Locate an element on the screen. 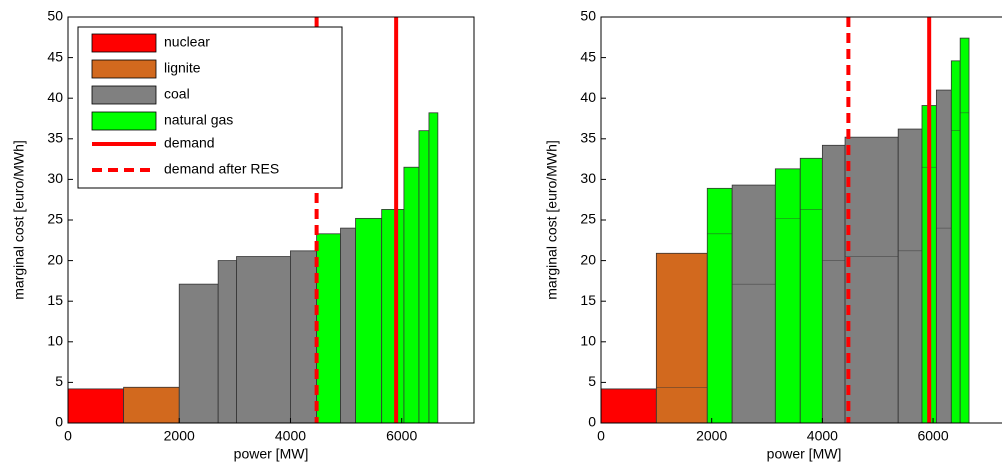 The height and width of the screenshot is (471, 1002). legend-label: nuclear is located at coordinates (187, 42).